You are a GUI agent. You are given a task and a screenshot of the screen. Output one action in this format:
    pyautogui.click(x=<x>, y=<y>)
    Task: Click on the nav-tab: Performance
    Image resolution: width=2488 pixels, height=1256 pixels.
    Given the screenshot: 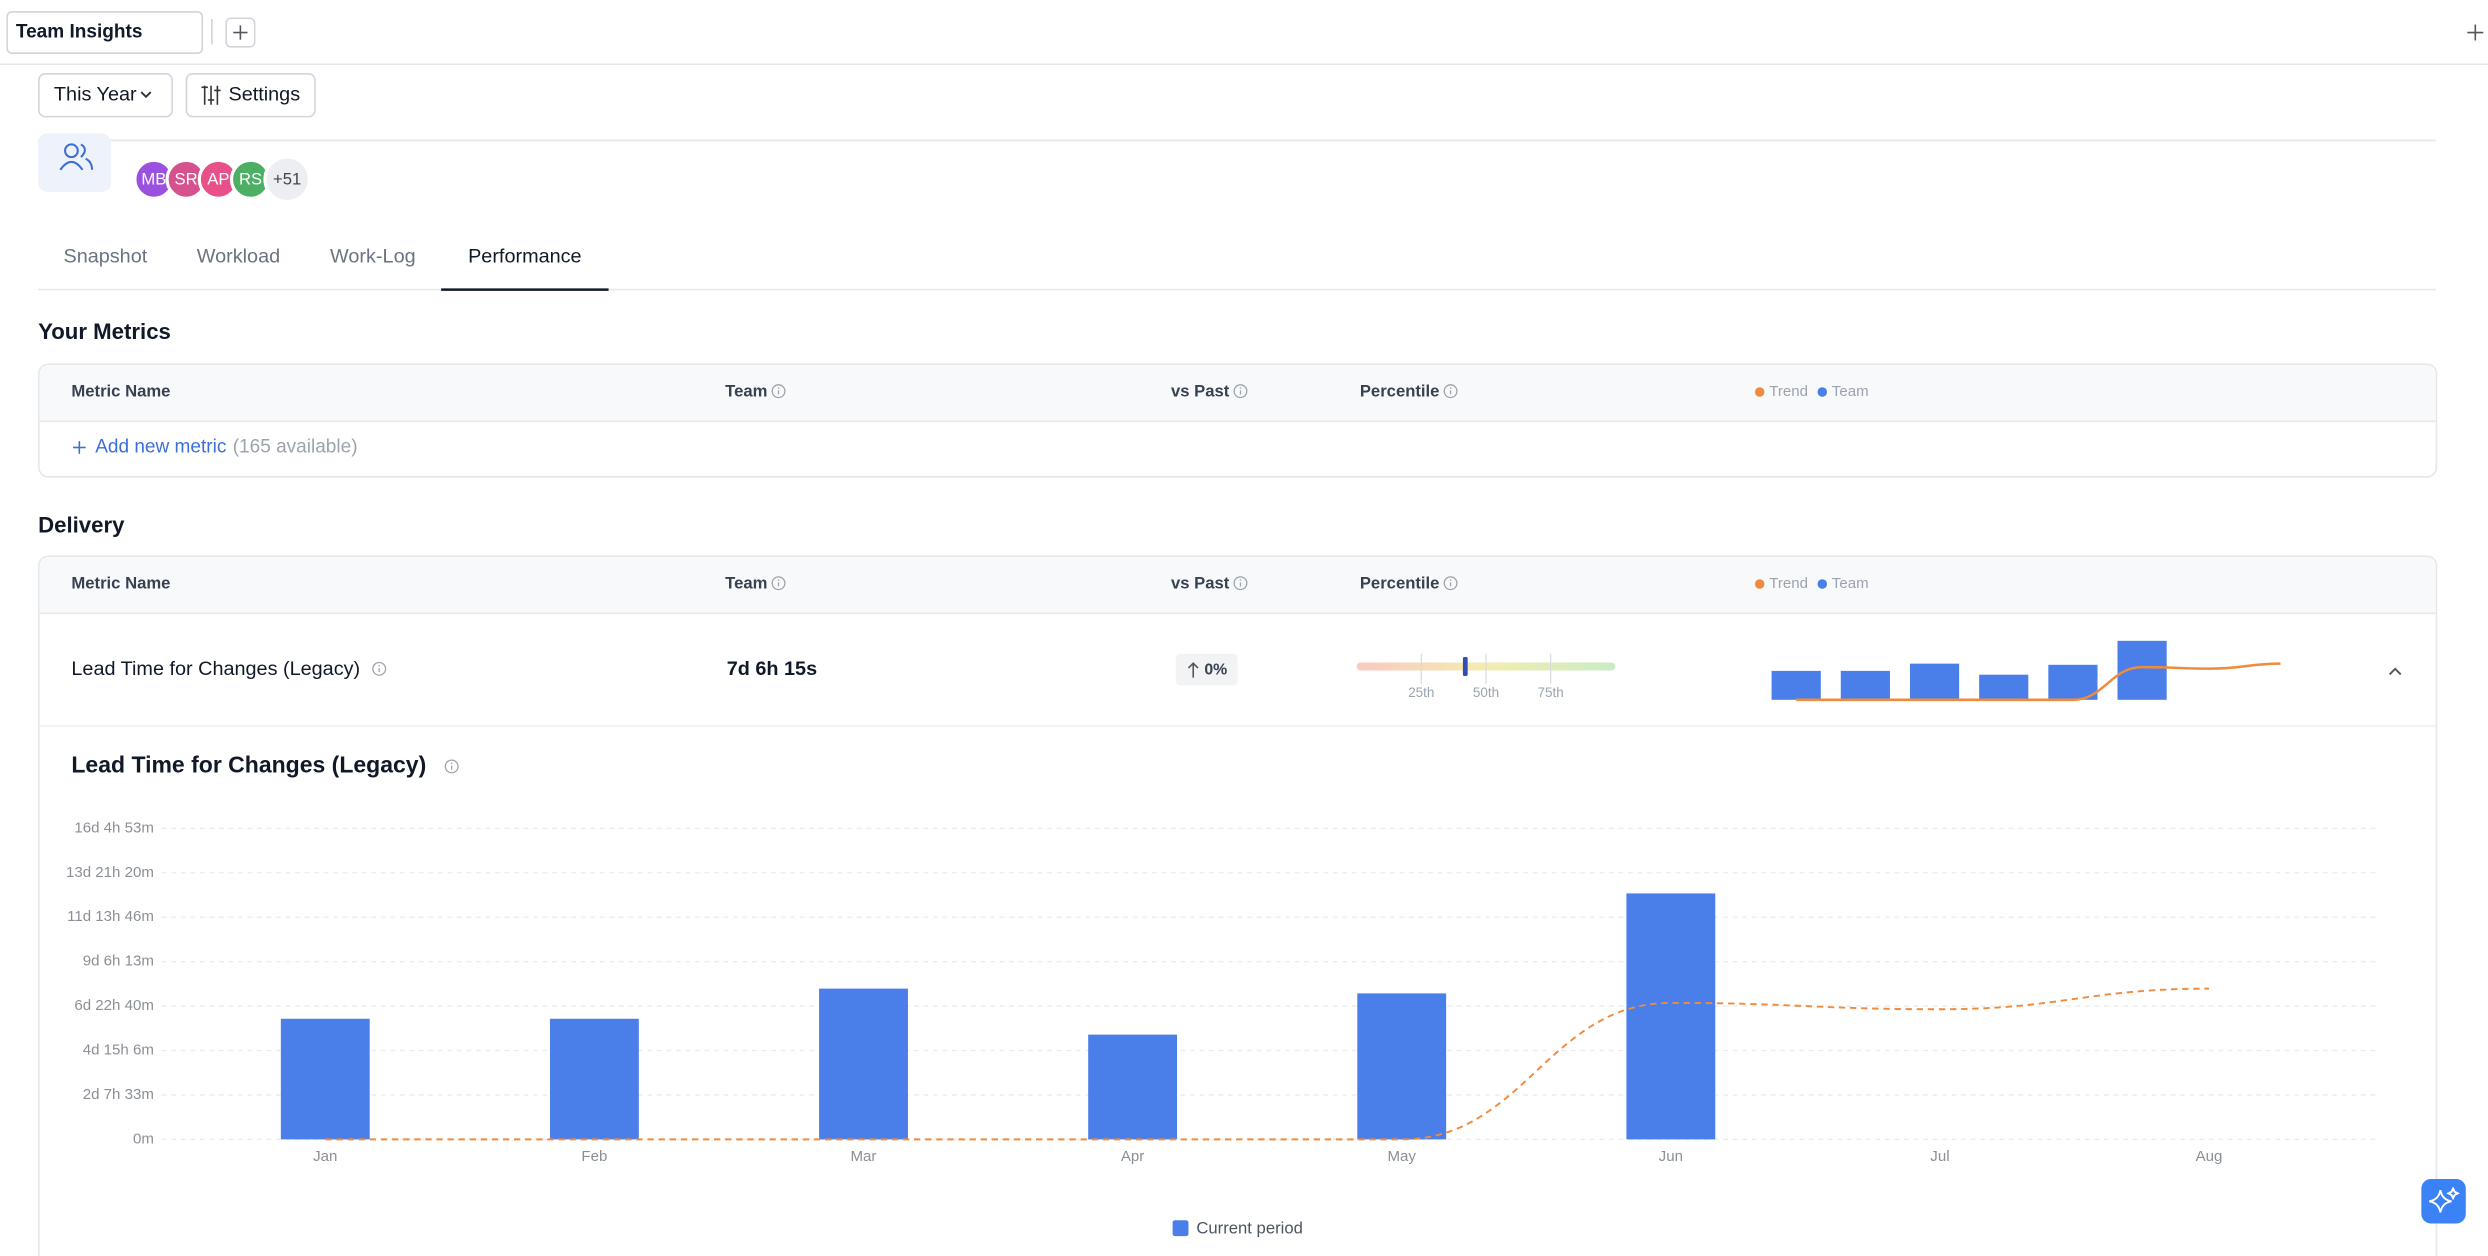 What is the action you would take?
    pyautogui.click(x=525, y=256)
    